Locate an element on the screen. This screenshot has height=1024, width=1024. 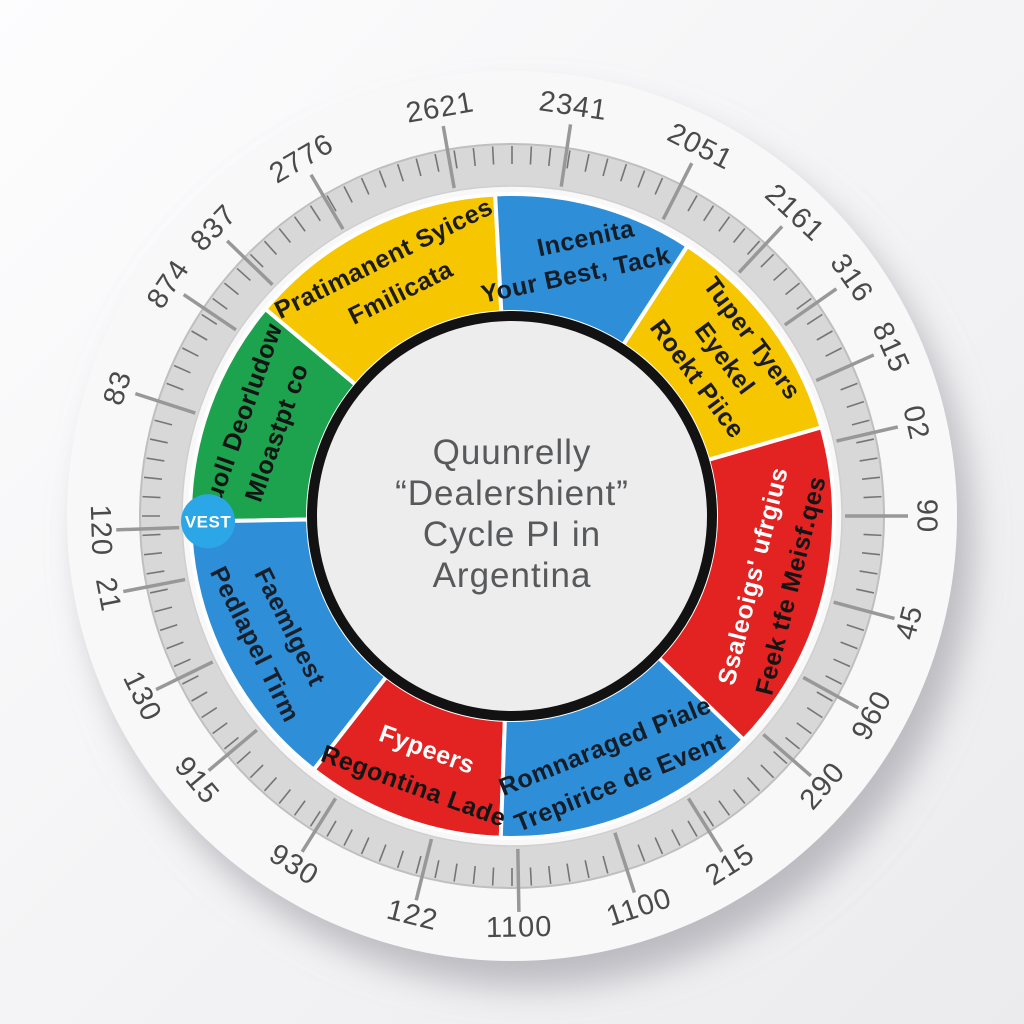
center-title-line: Argentina is located at coordinates (512, 575).